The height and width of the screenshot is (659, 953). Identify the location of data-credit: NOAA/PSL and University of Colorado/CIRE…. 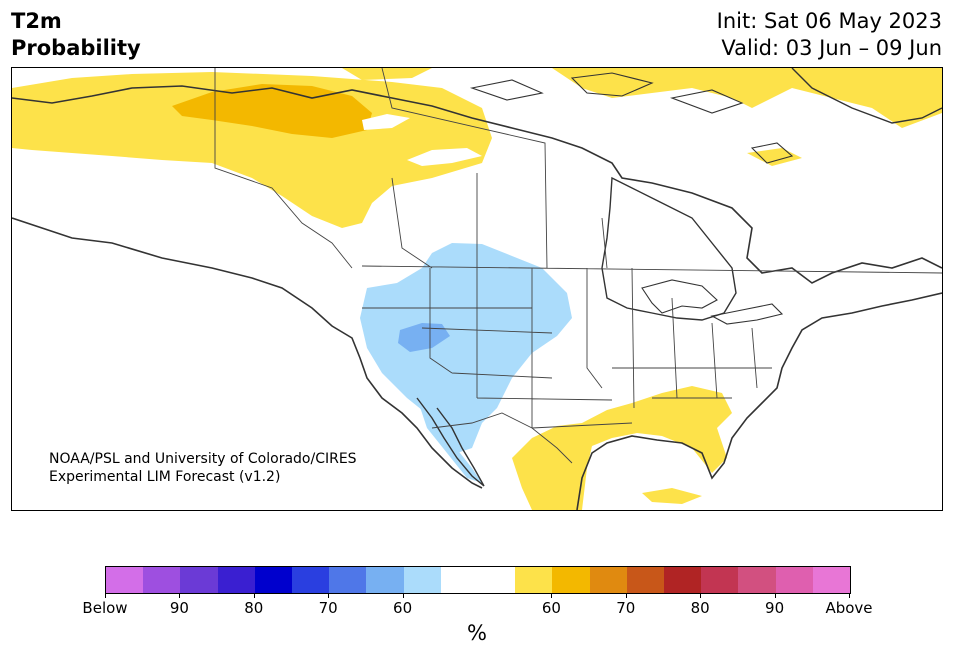
(203, 468).